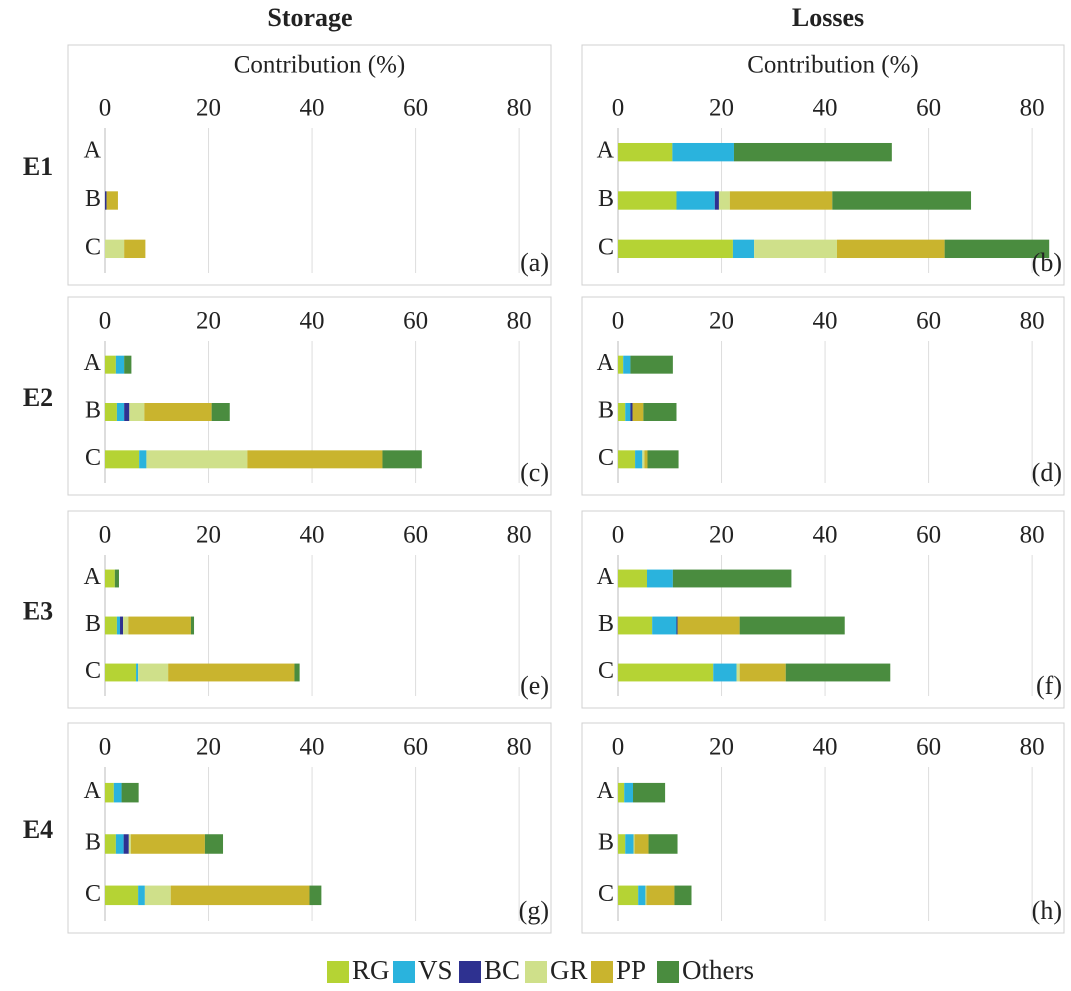 This screenshot has height=991, width=1071. I want to click on panel-label: (f), so click(1049, 685).